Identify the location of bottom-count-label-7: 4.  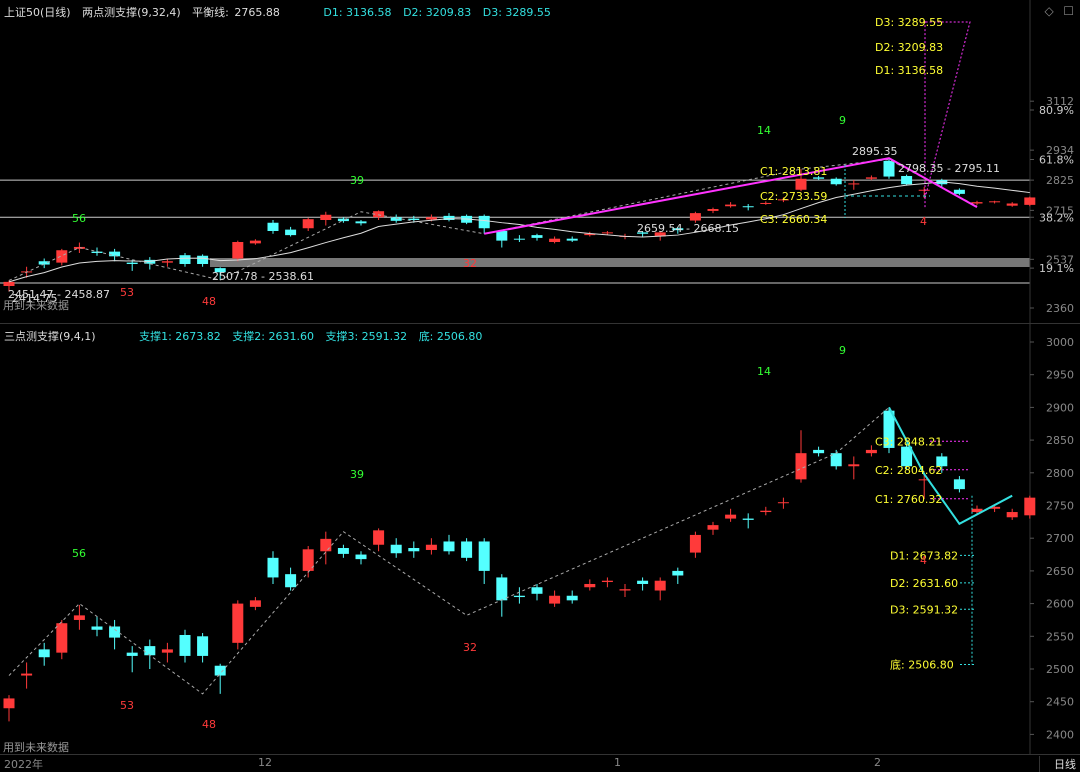
(923, 560).